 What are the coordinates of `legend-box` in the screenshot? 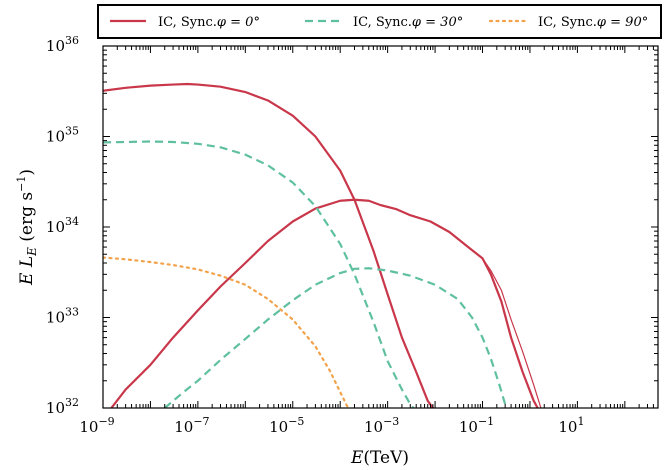 It's located at (379, 21).